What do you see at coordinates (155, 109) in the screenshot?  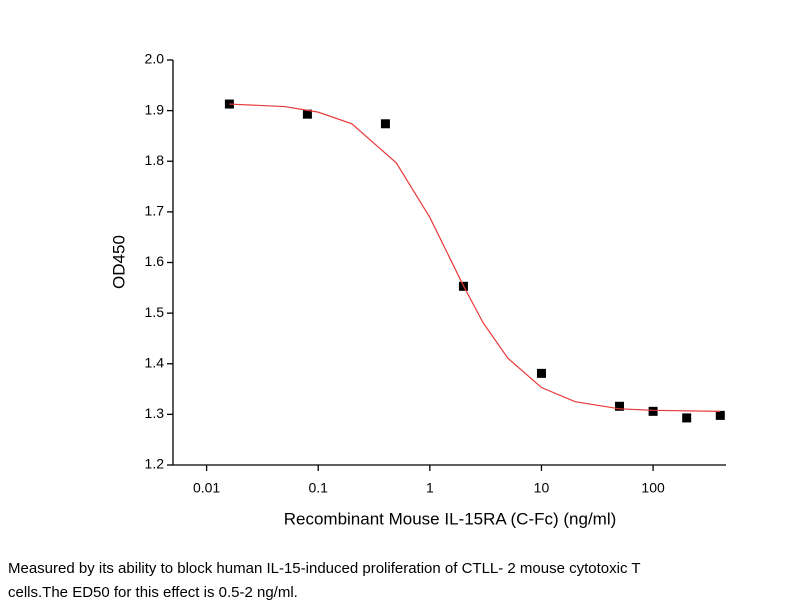 I see `y-tick-label: 1.9` at bounding box center [155, 109].